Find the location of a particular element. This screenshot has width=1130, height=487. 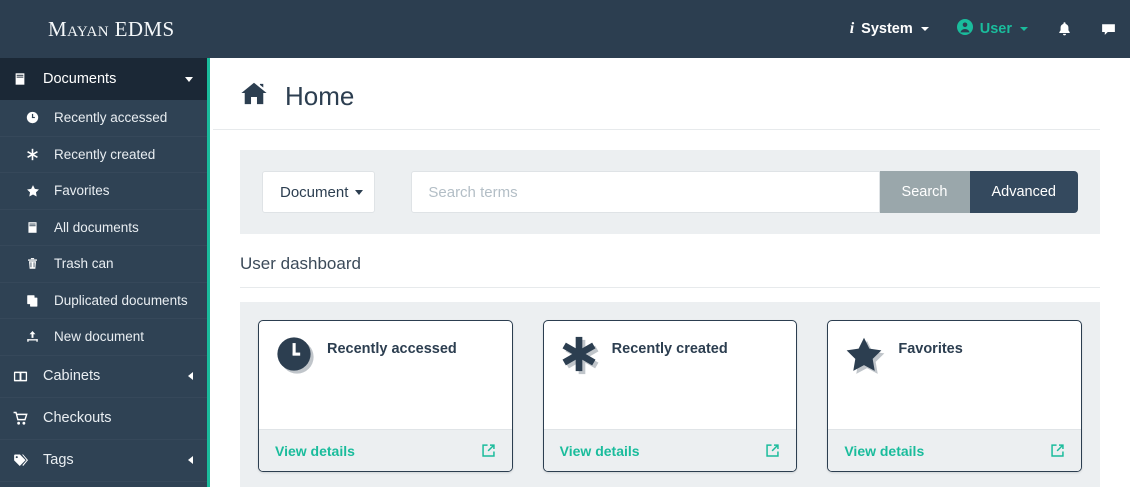

sidebar-item-cabinets: Cabinets is located at coordinates (103, 377).